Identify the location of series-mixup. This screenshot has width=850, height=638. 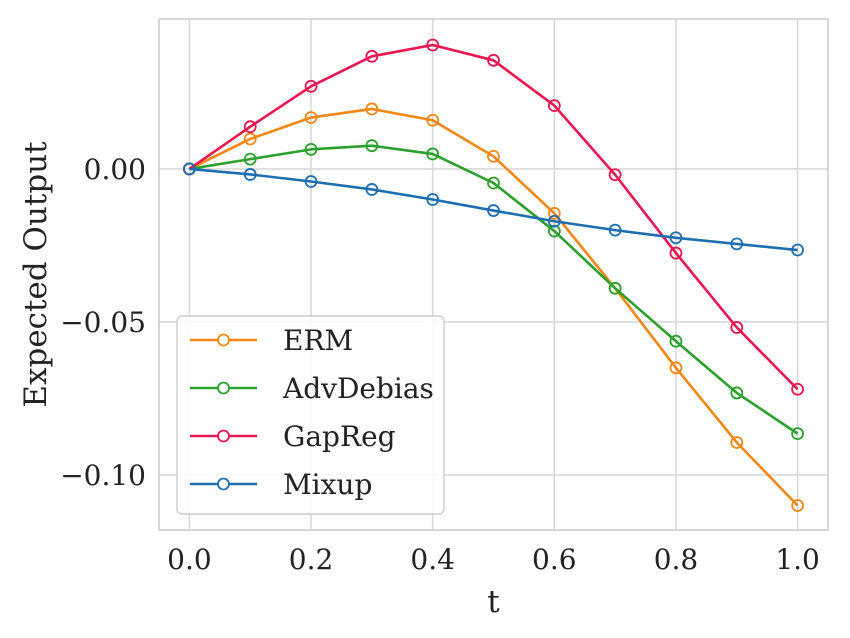
(493, 209).